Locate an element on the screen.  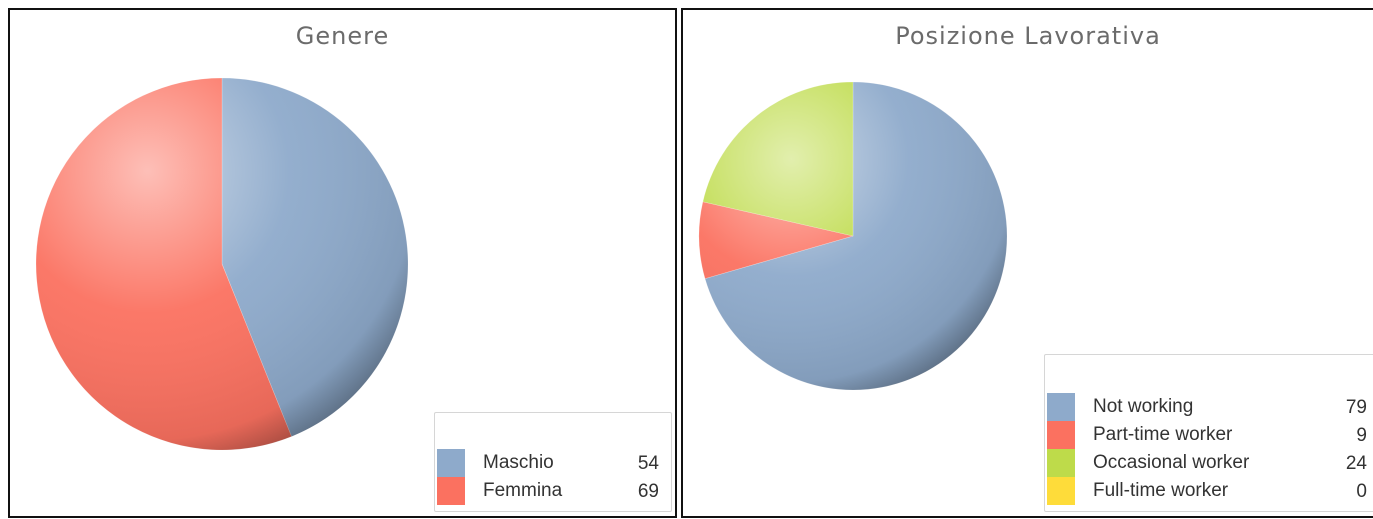
legend-item: Occasional worker is located at coordinates (1148, 463).